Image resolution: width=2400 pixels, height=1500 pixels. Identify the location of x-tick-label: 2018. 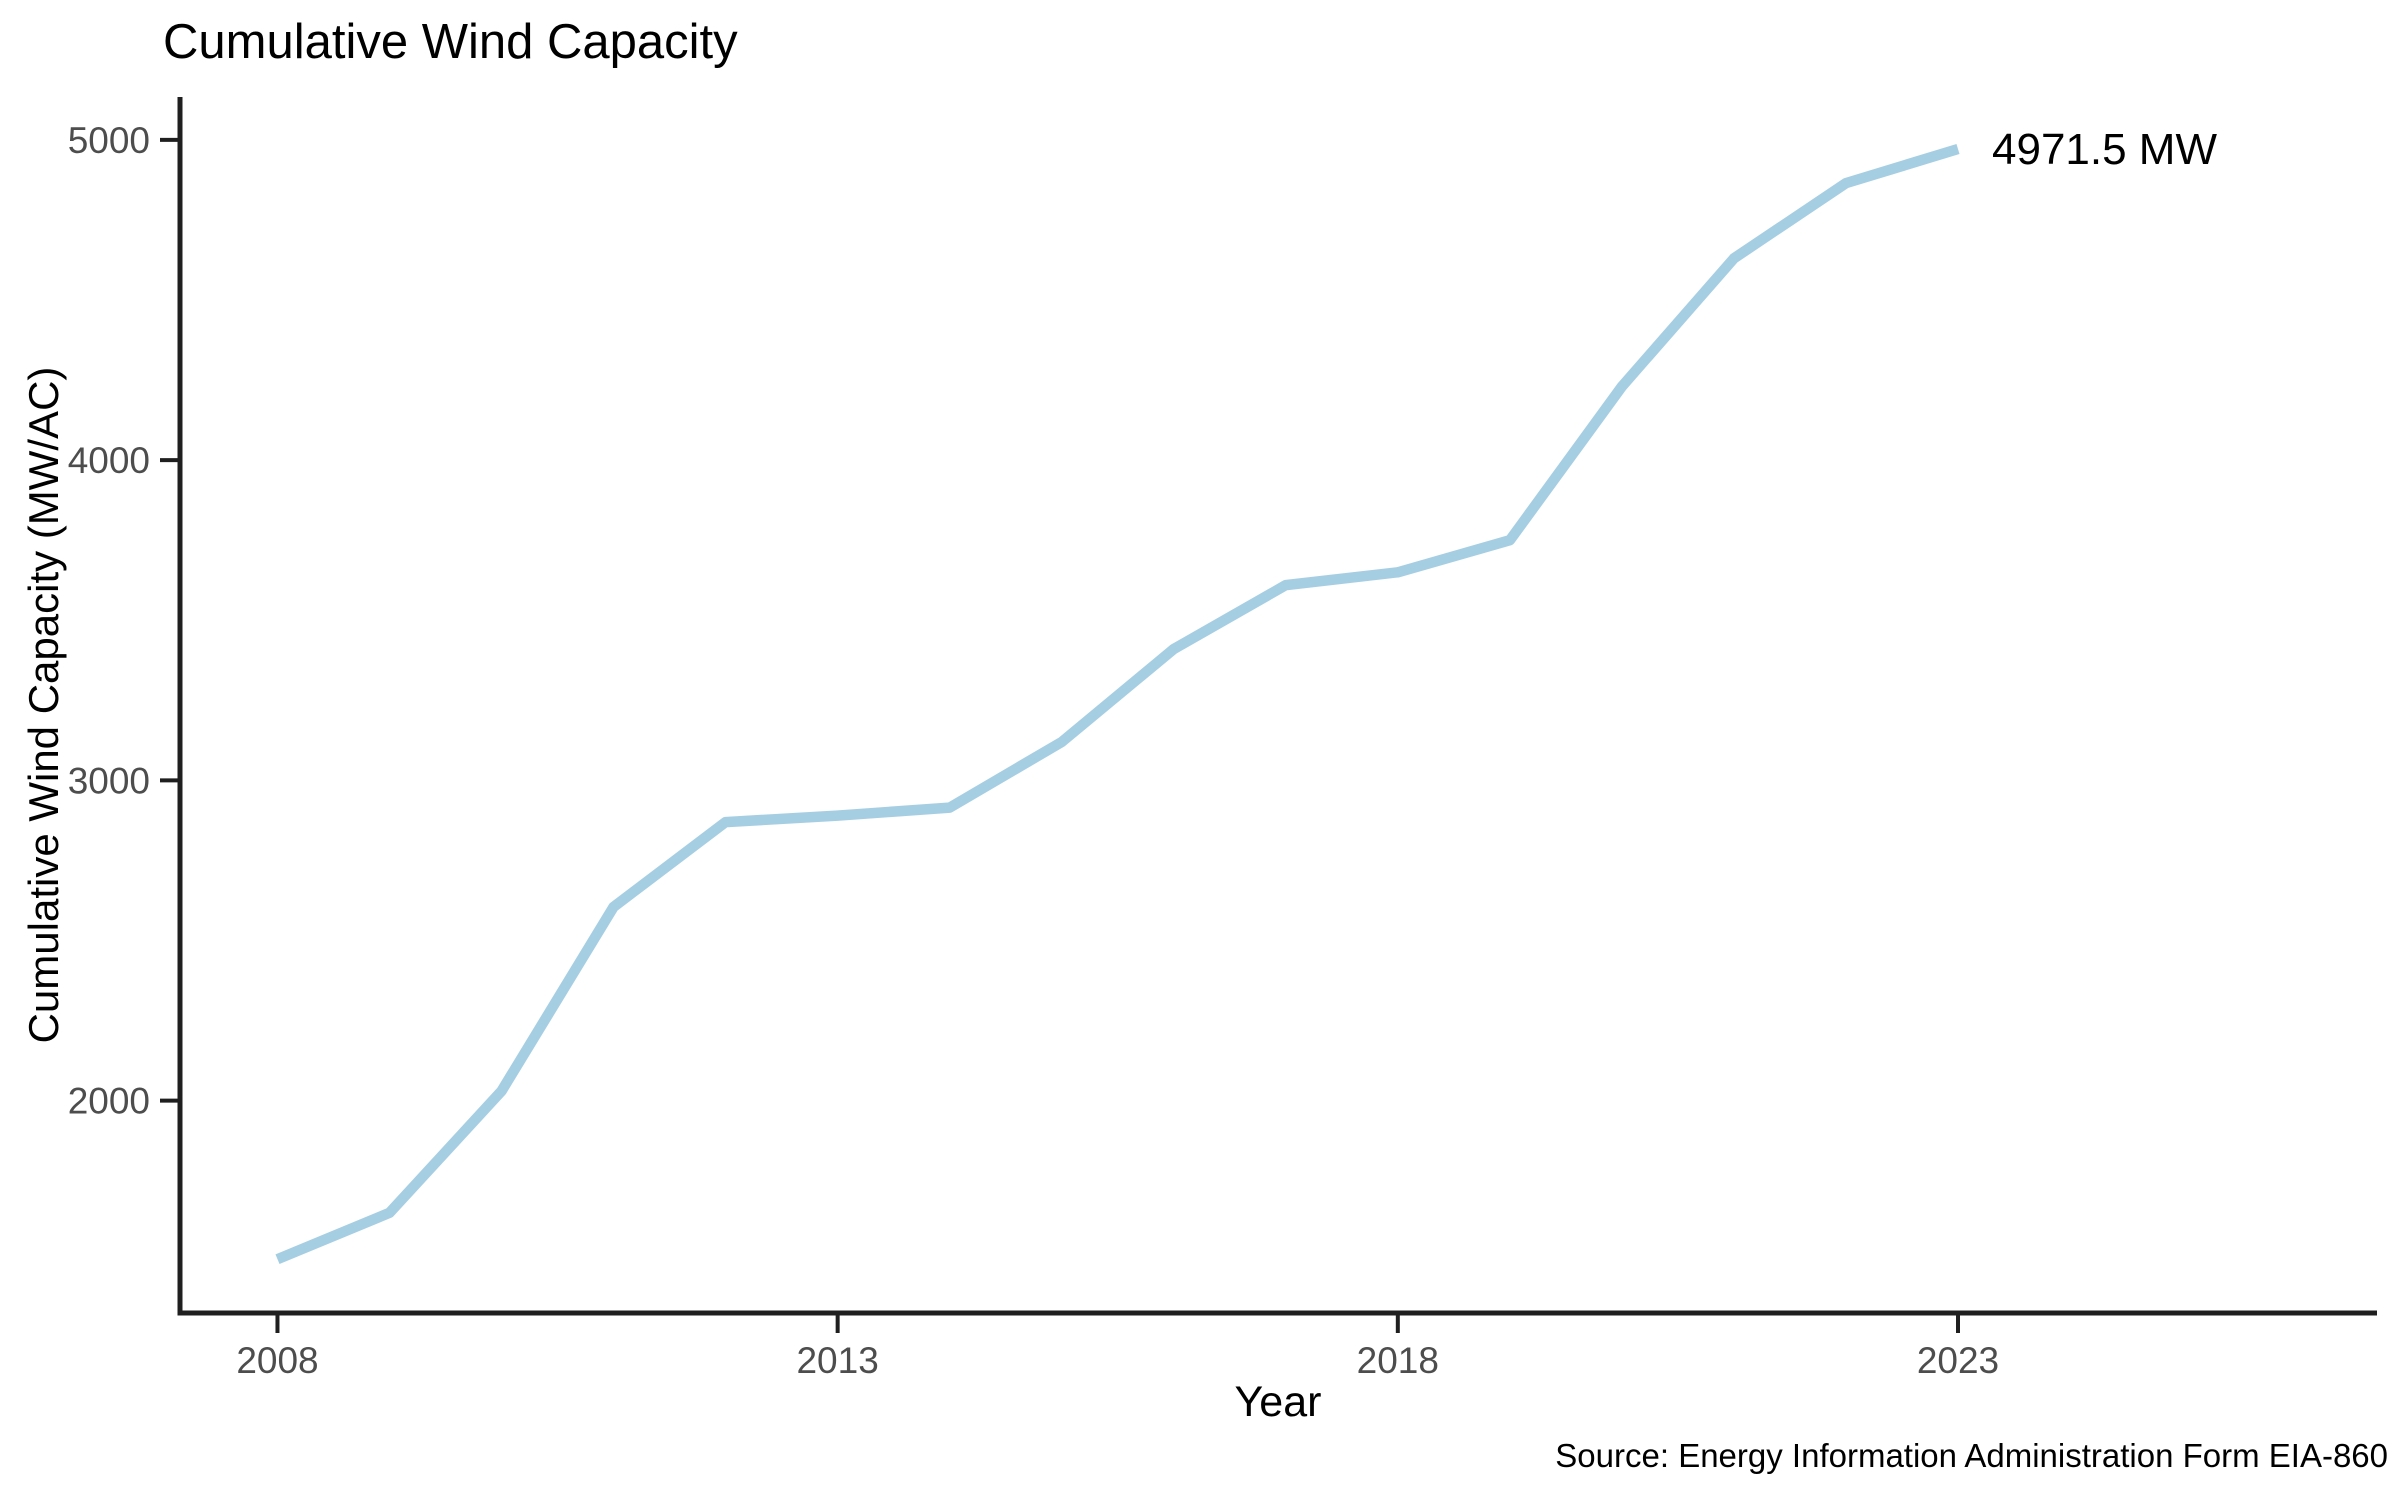
(1398, 1360).